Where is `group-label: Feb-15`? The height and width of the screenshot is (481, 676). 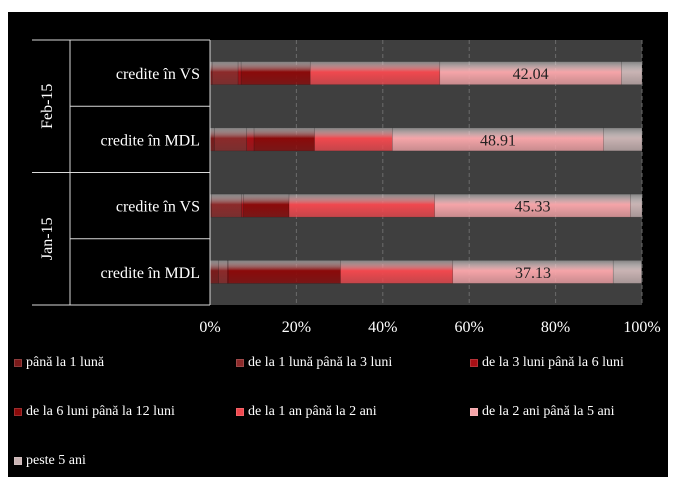
group-label: Feb-15 is located at coordinates (47, 106).